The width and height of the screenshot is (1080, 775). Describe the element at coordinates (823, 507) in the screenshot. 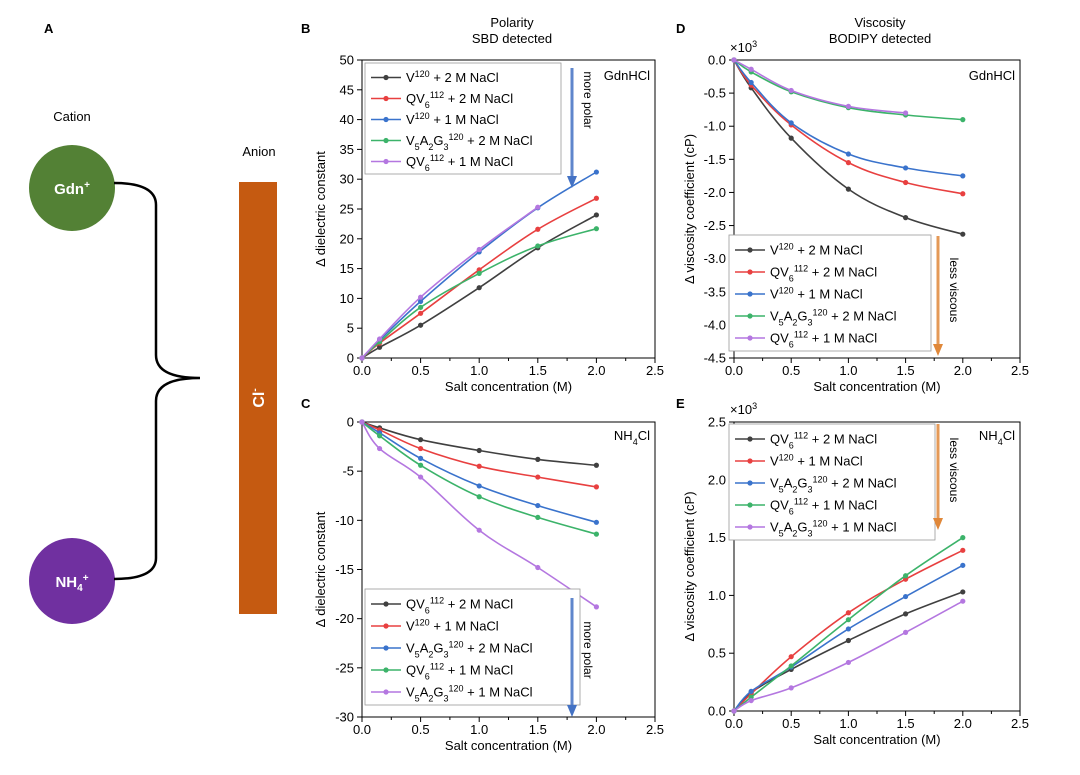

I see `chart-e-legend-label: QV6112 + 1 M NaCl` at that location.